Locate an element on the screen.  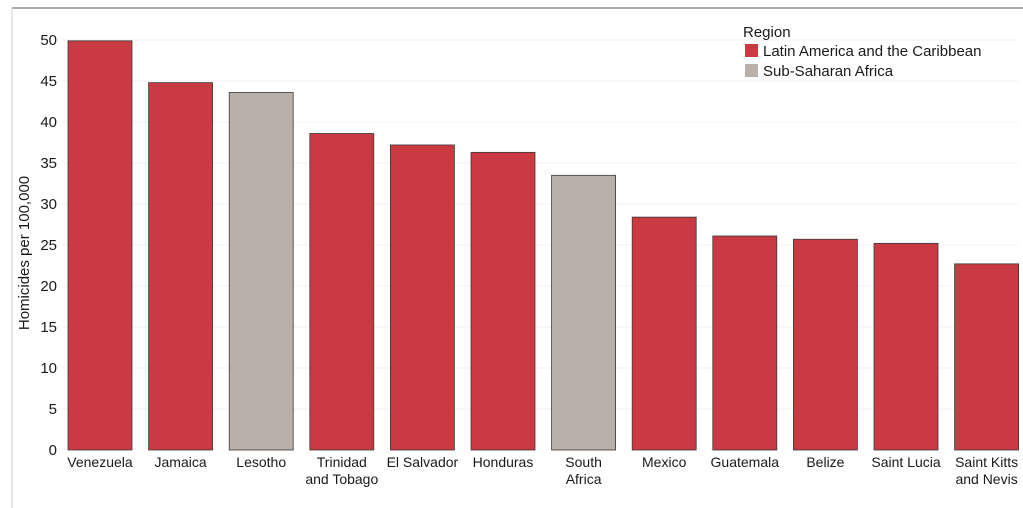
x-tick-label: Jamaica is located at coordinates (181, 462).